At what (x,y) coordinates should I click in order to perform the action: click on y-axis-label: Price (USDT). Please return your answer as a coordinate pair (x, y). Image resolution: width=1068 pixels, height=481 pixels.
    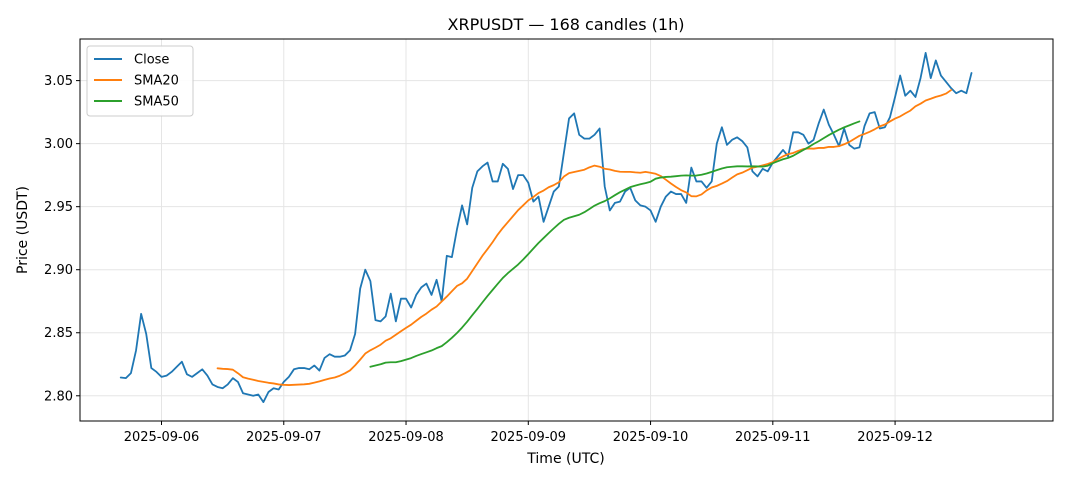
    Looking at the image, I should click on (23, 230).